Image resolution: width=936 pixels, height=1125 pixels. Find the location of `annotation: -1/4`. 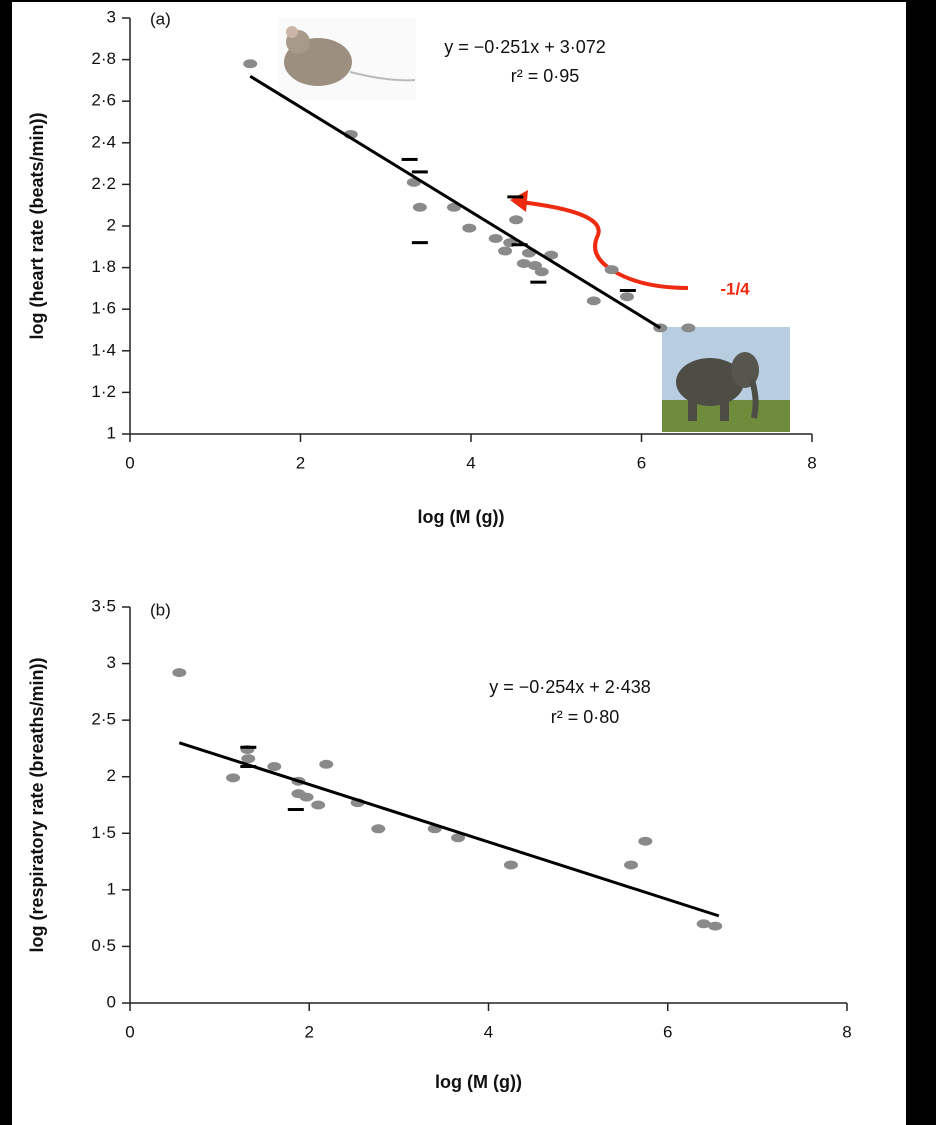

annotation: -1/4 is located at coordinates (735, 288).